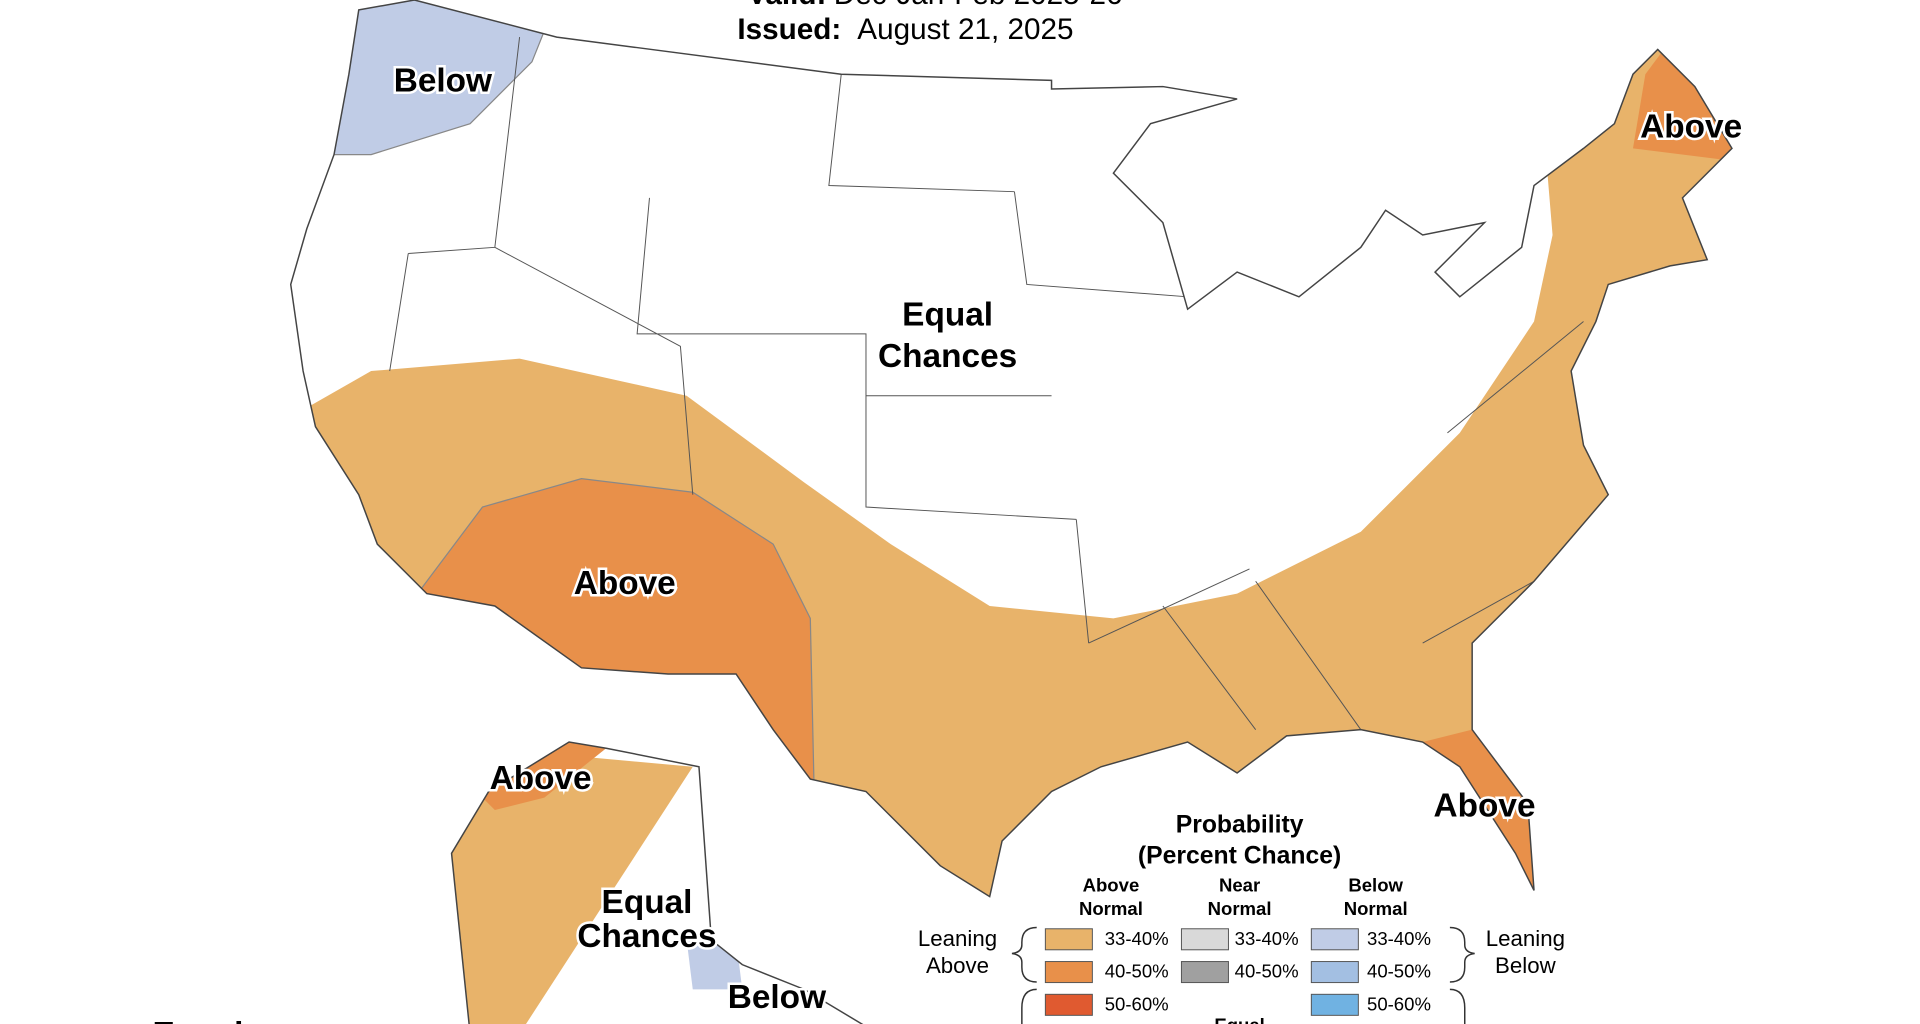  Describe the element at coordinates (1239, 1019) in the screenshot. I see `legend-equal: Equal` at that location.